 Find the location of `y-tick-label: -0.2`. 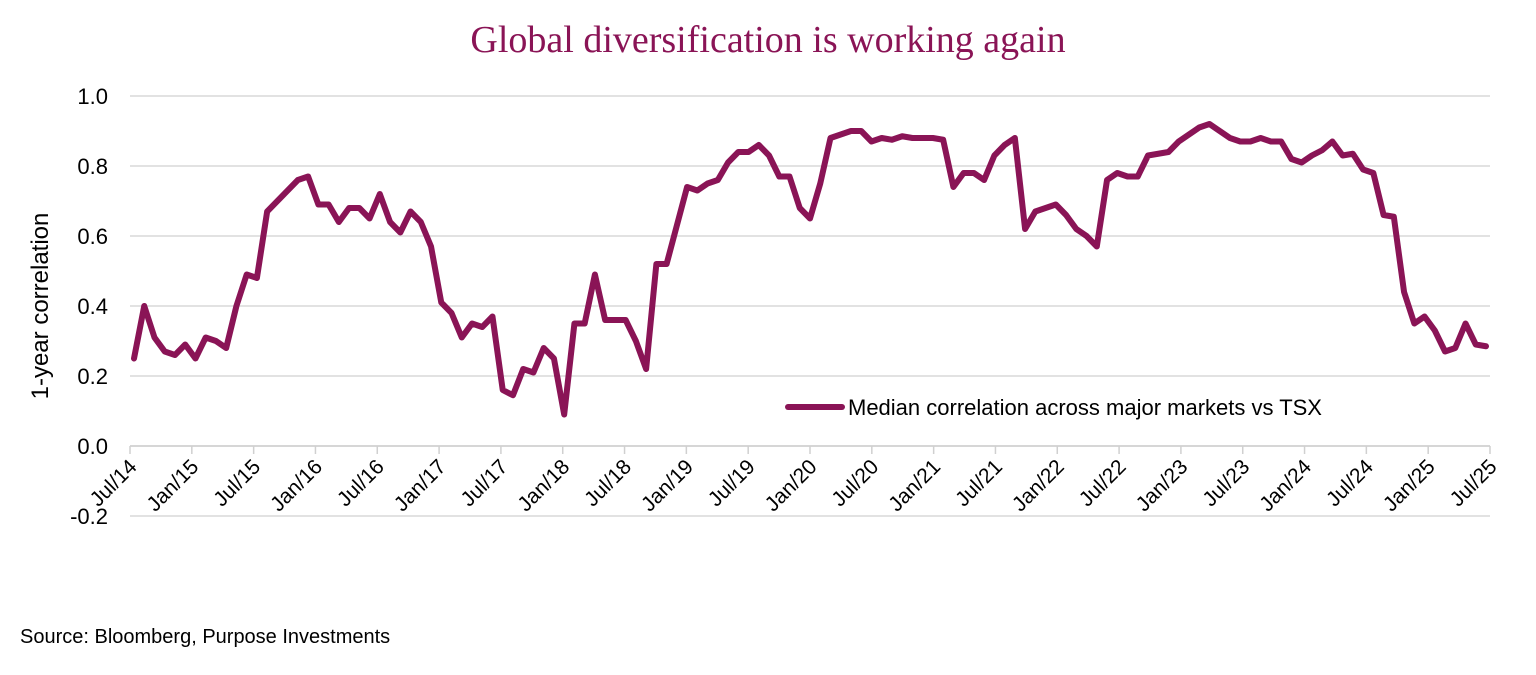

y-tick-label: -0.2 is located at coordinates (89, 516).